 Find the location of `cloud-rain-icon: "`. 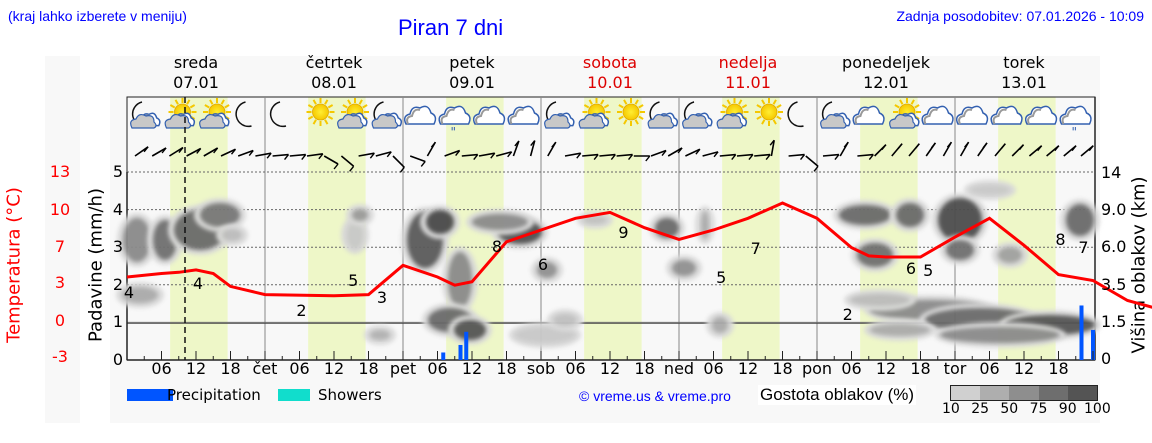

cloud-rain-icon: " is located at coordinates (1075, 122).